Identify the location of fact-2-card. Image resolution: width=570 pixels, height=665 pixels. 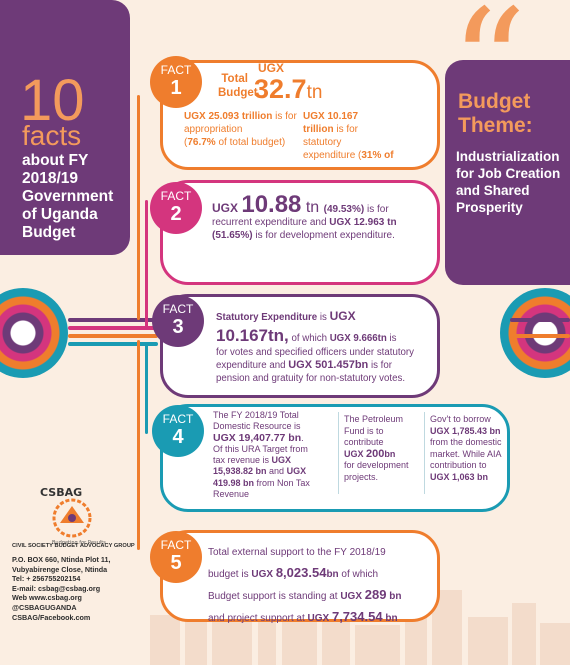
(300, 232).